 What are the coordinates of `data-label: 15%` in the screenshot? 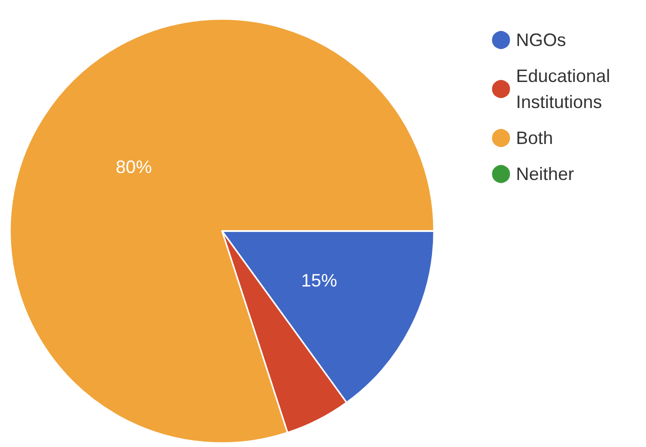 It's located at (319, 280).